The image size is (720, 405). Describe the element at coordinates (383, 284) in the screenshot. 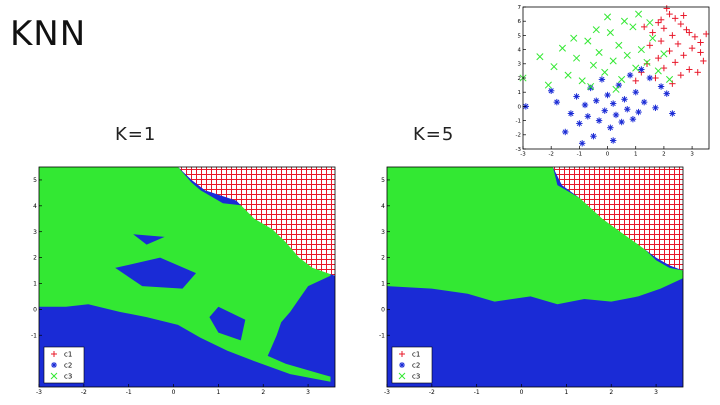

I see `k5-ytick-label: 1` at that location.